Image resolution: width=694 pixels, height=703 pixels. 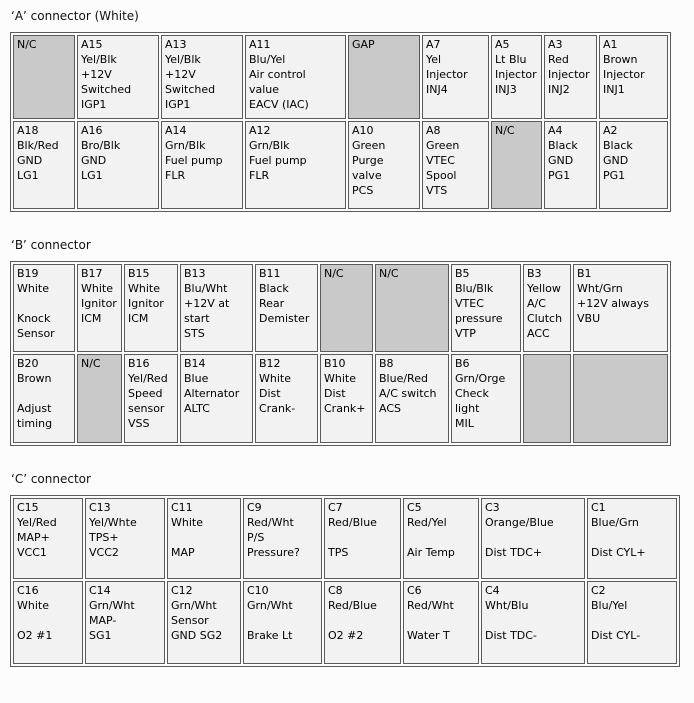 What do you see at coordinates (455, 77) in the screenshot?
I see `pin-cell-a7: A7 Yel Injector INJ4` at bounding box center [455, 77].